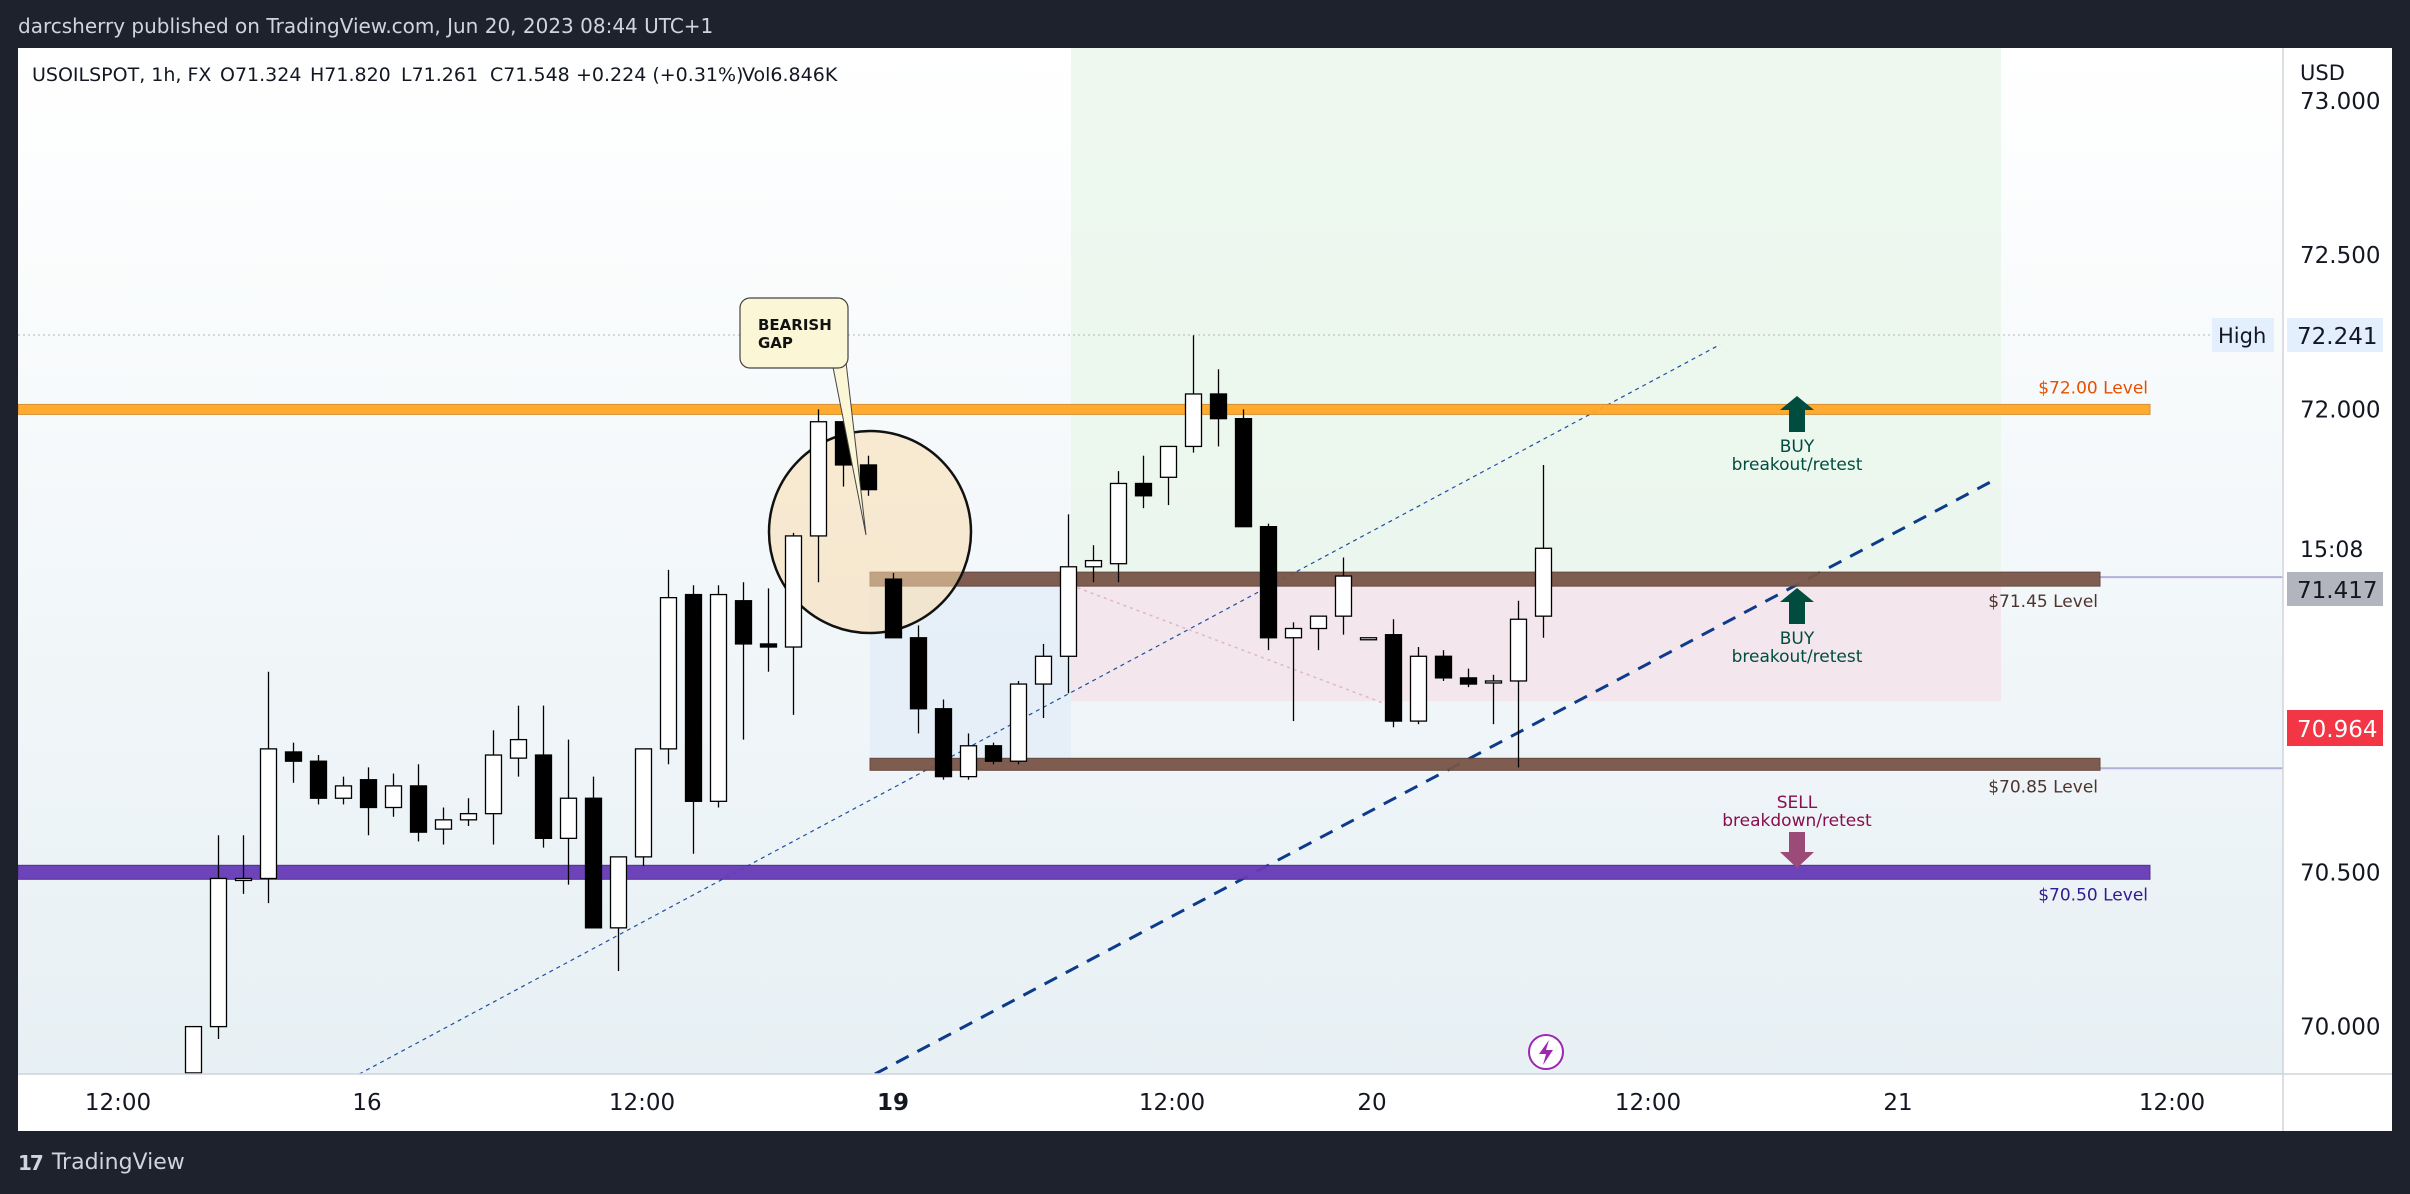  Describe the element at coordinates (2337, 337) in the screenshot. I see `high-price-text: 72.241` at that location.